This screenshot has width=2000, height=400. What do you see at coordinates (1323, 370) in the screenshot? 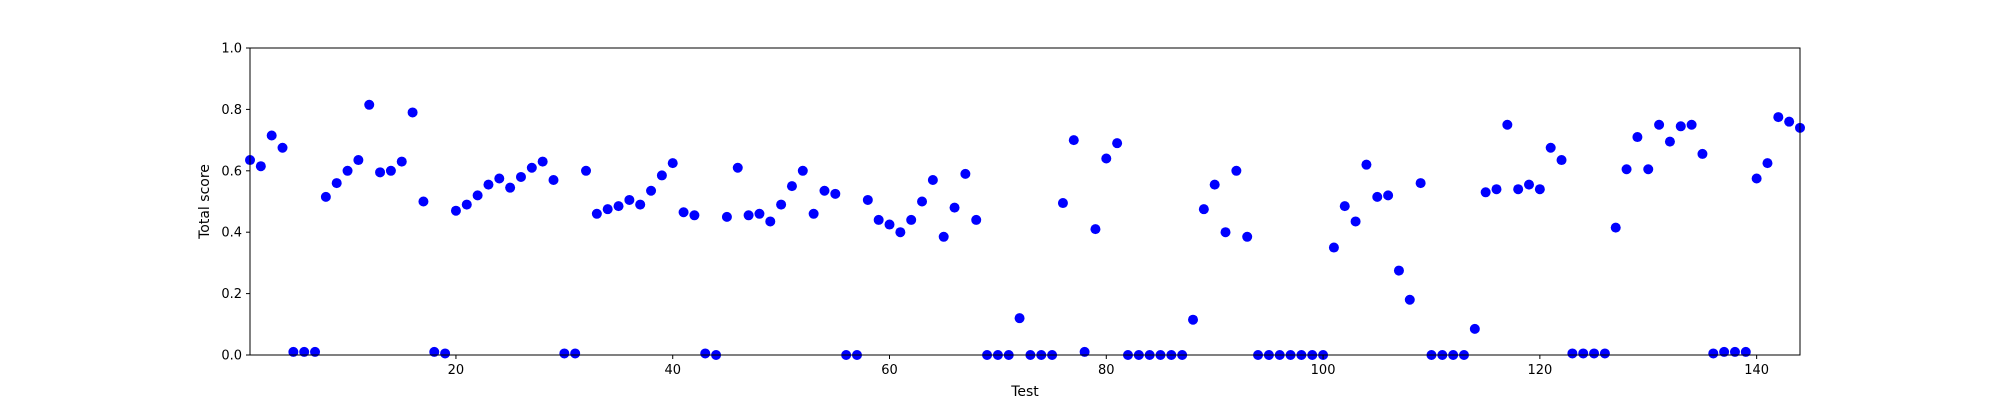
I see `x-tick-label: 100` at bounding box center [1323, 370].